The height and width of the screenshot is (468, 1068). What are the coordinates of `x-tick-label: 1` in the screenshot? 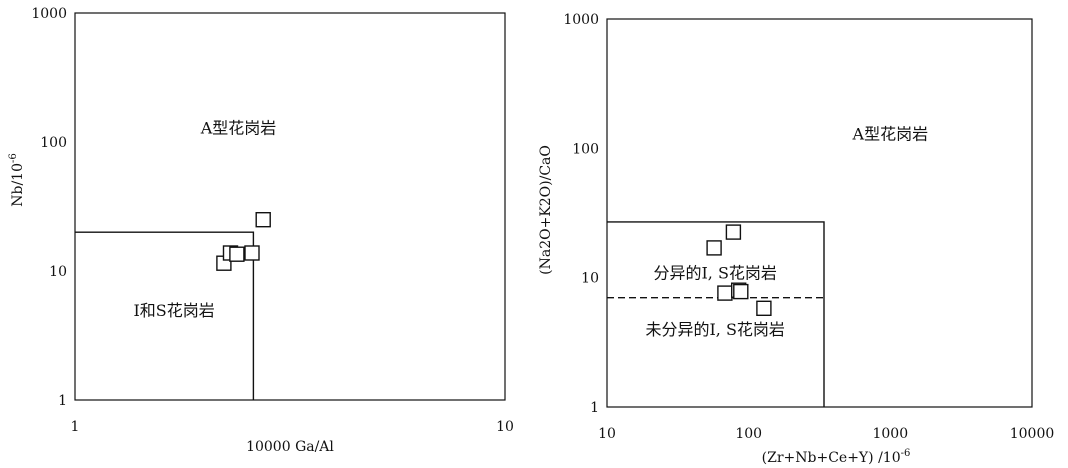 It's located at (75, 427).